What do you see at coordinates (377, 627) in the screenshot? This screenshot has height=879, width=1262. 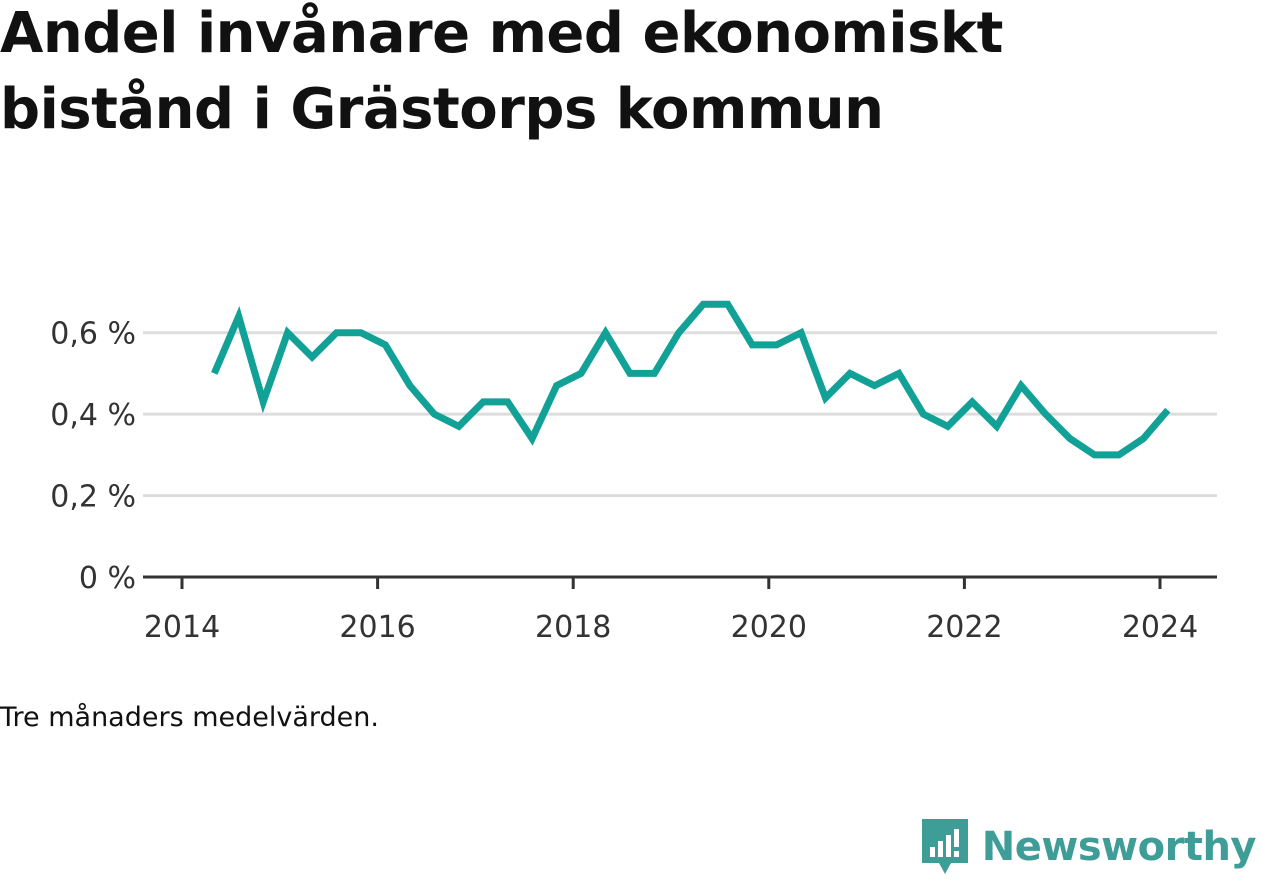 I see `x-tick-label: 2016` at bounding box center [377, 627].